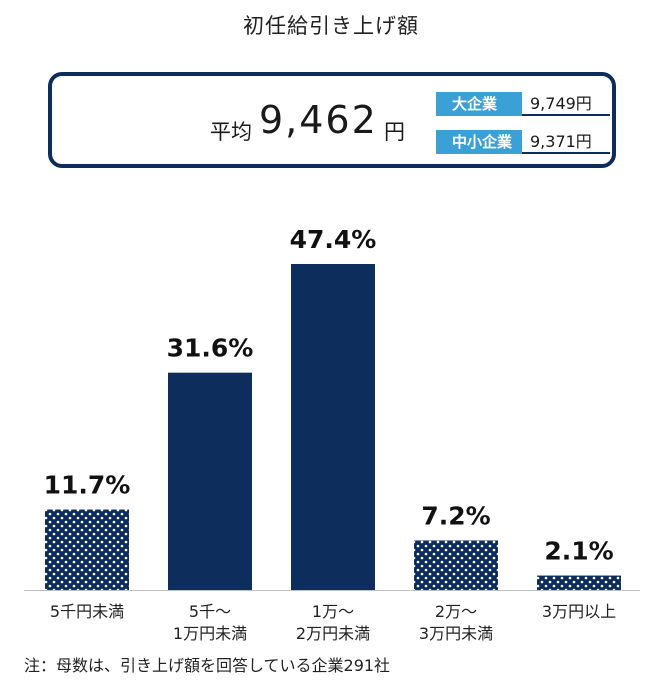  I want to click on chart-title: 初任給引き上げ額, so click(331, 26).